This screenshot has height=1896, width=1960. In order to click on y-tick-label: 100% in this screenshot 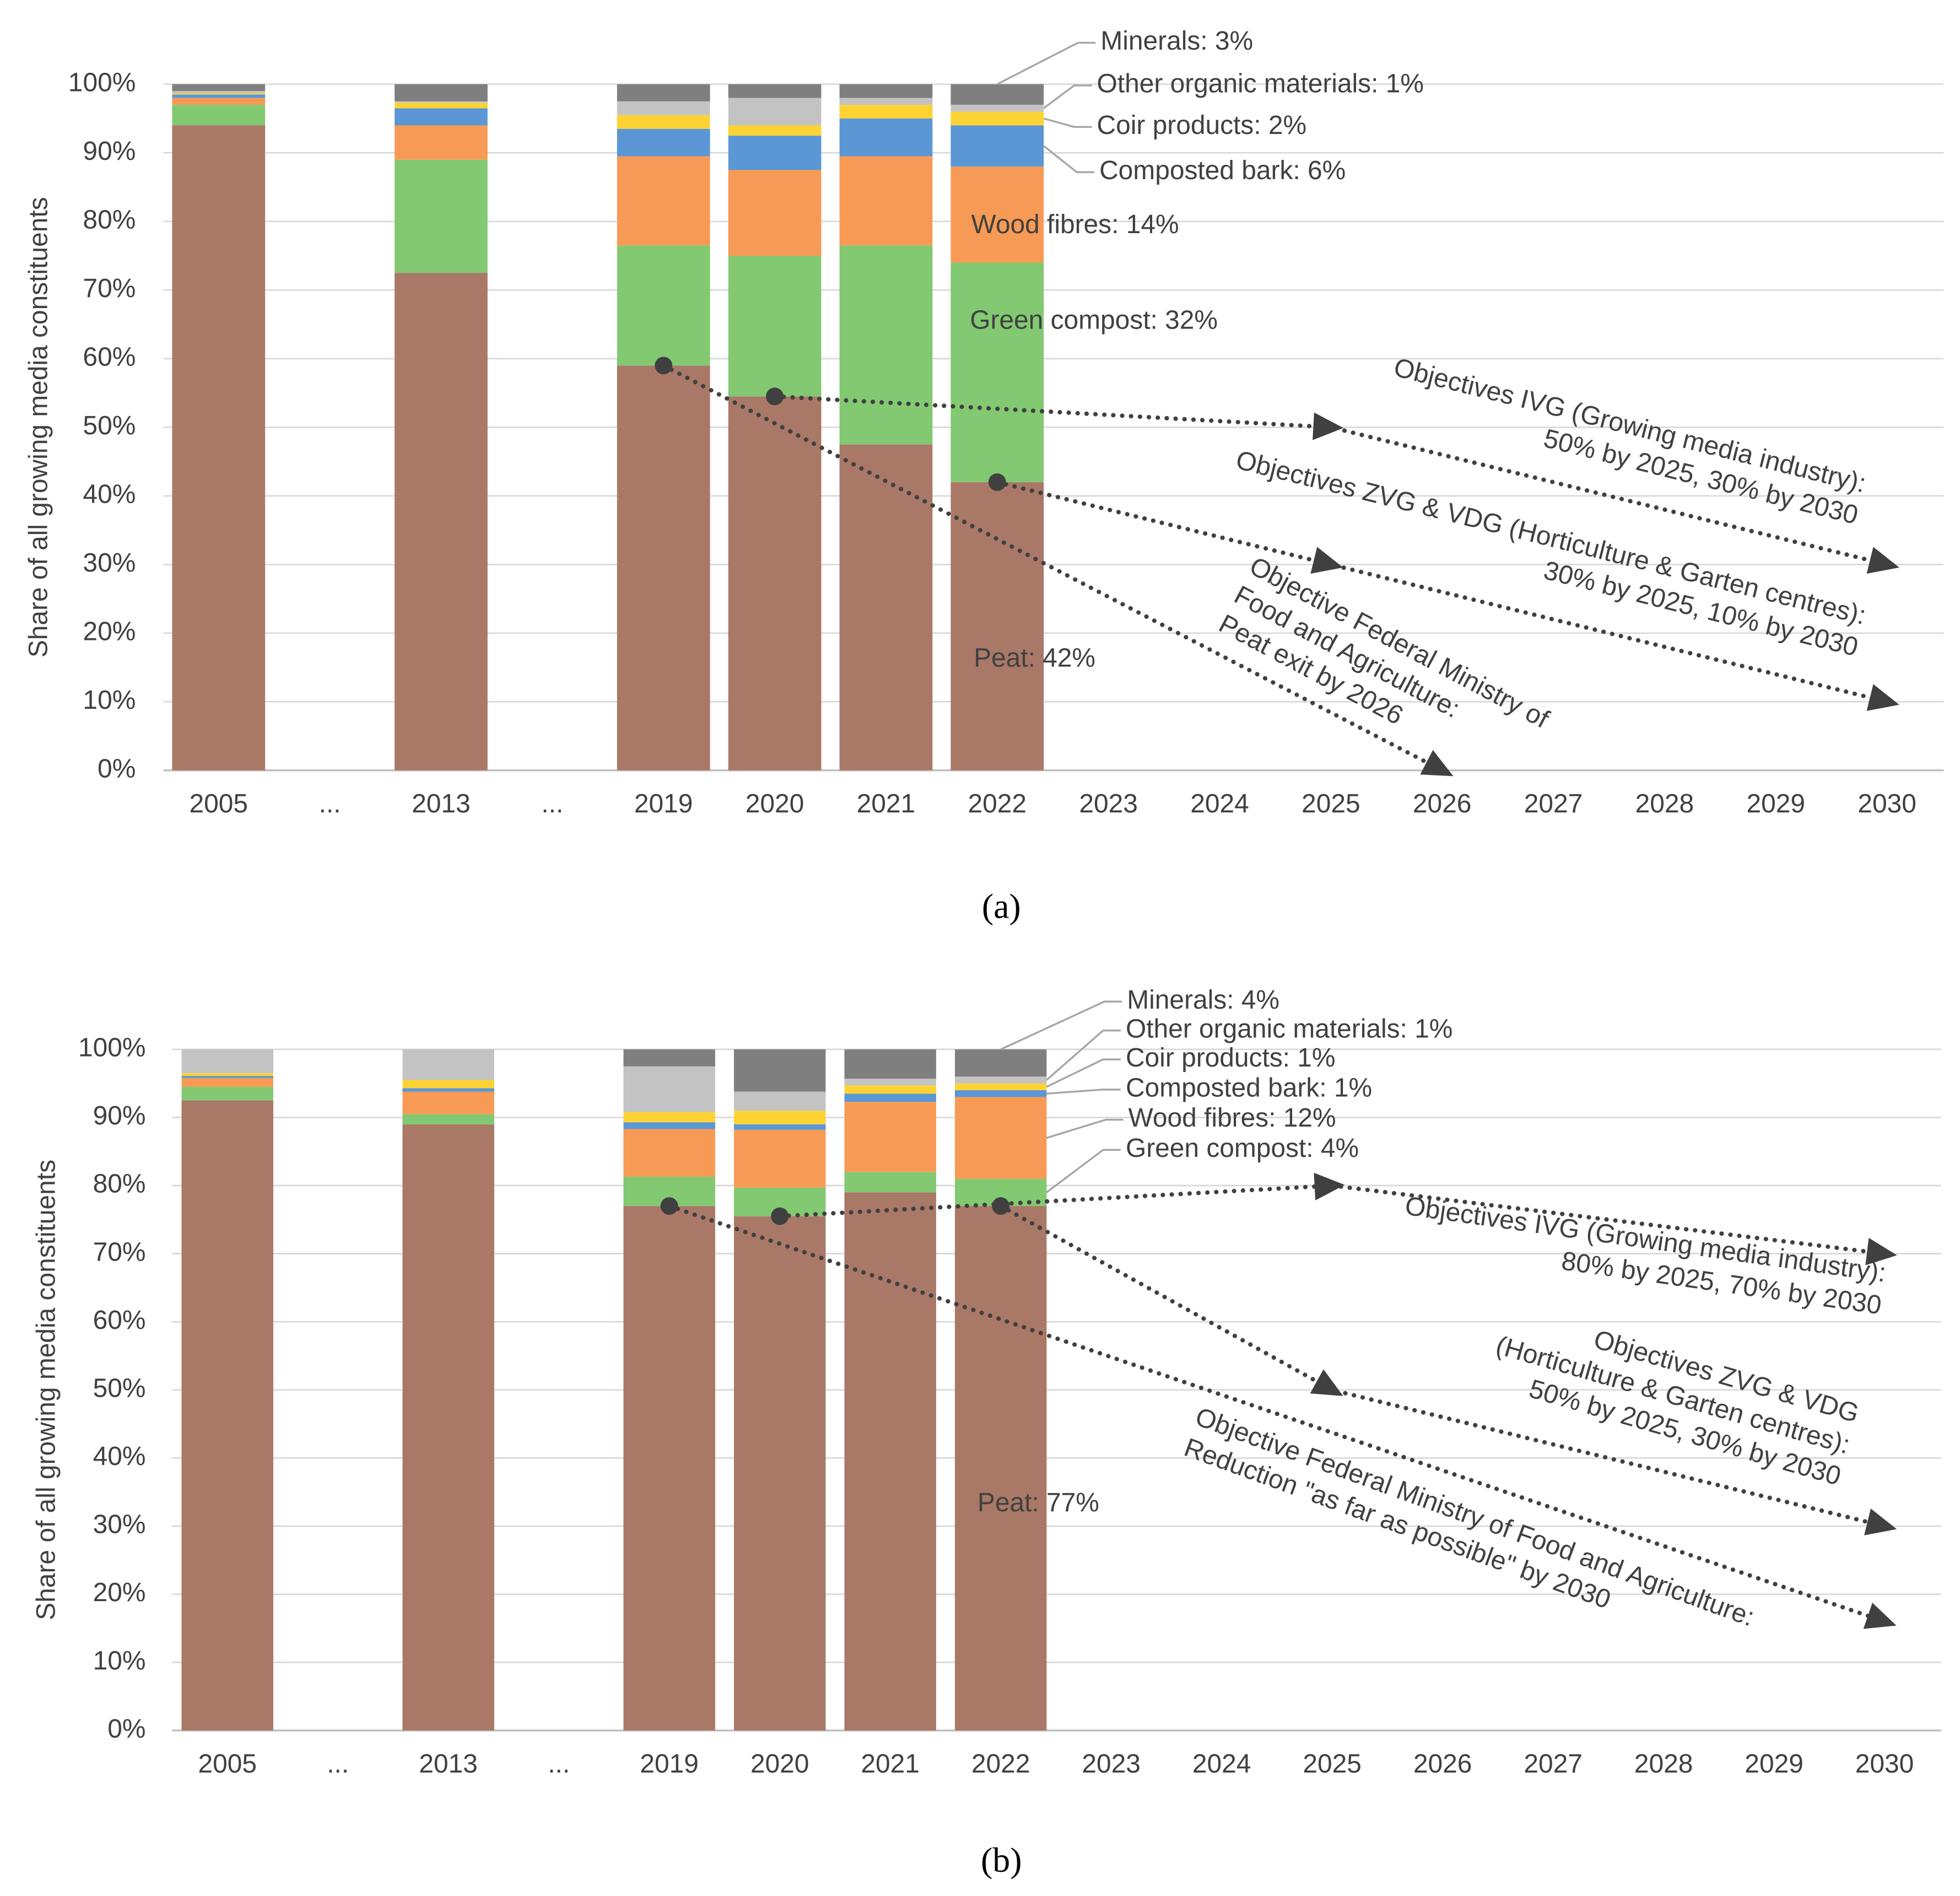, I will do `click(102, 82)`.